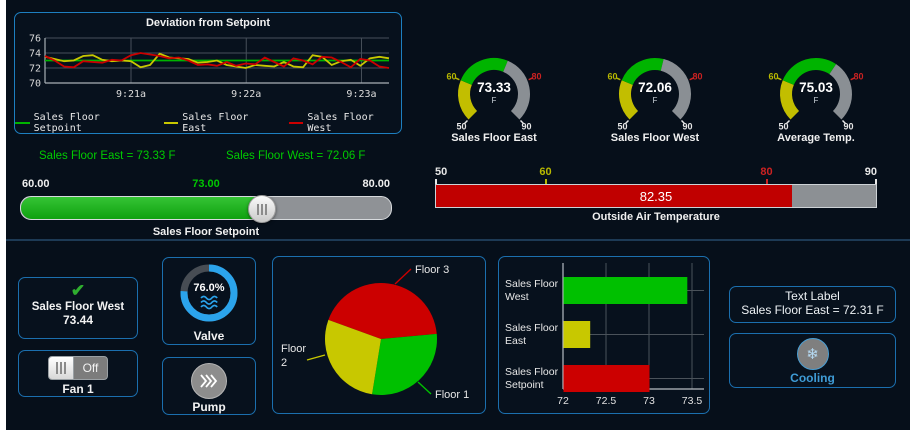 The height and width of the screenshot is (437, 916). I want to click on legend-item: Sales Floor East, so click(219, 123).